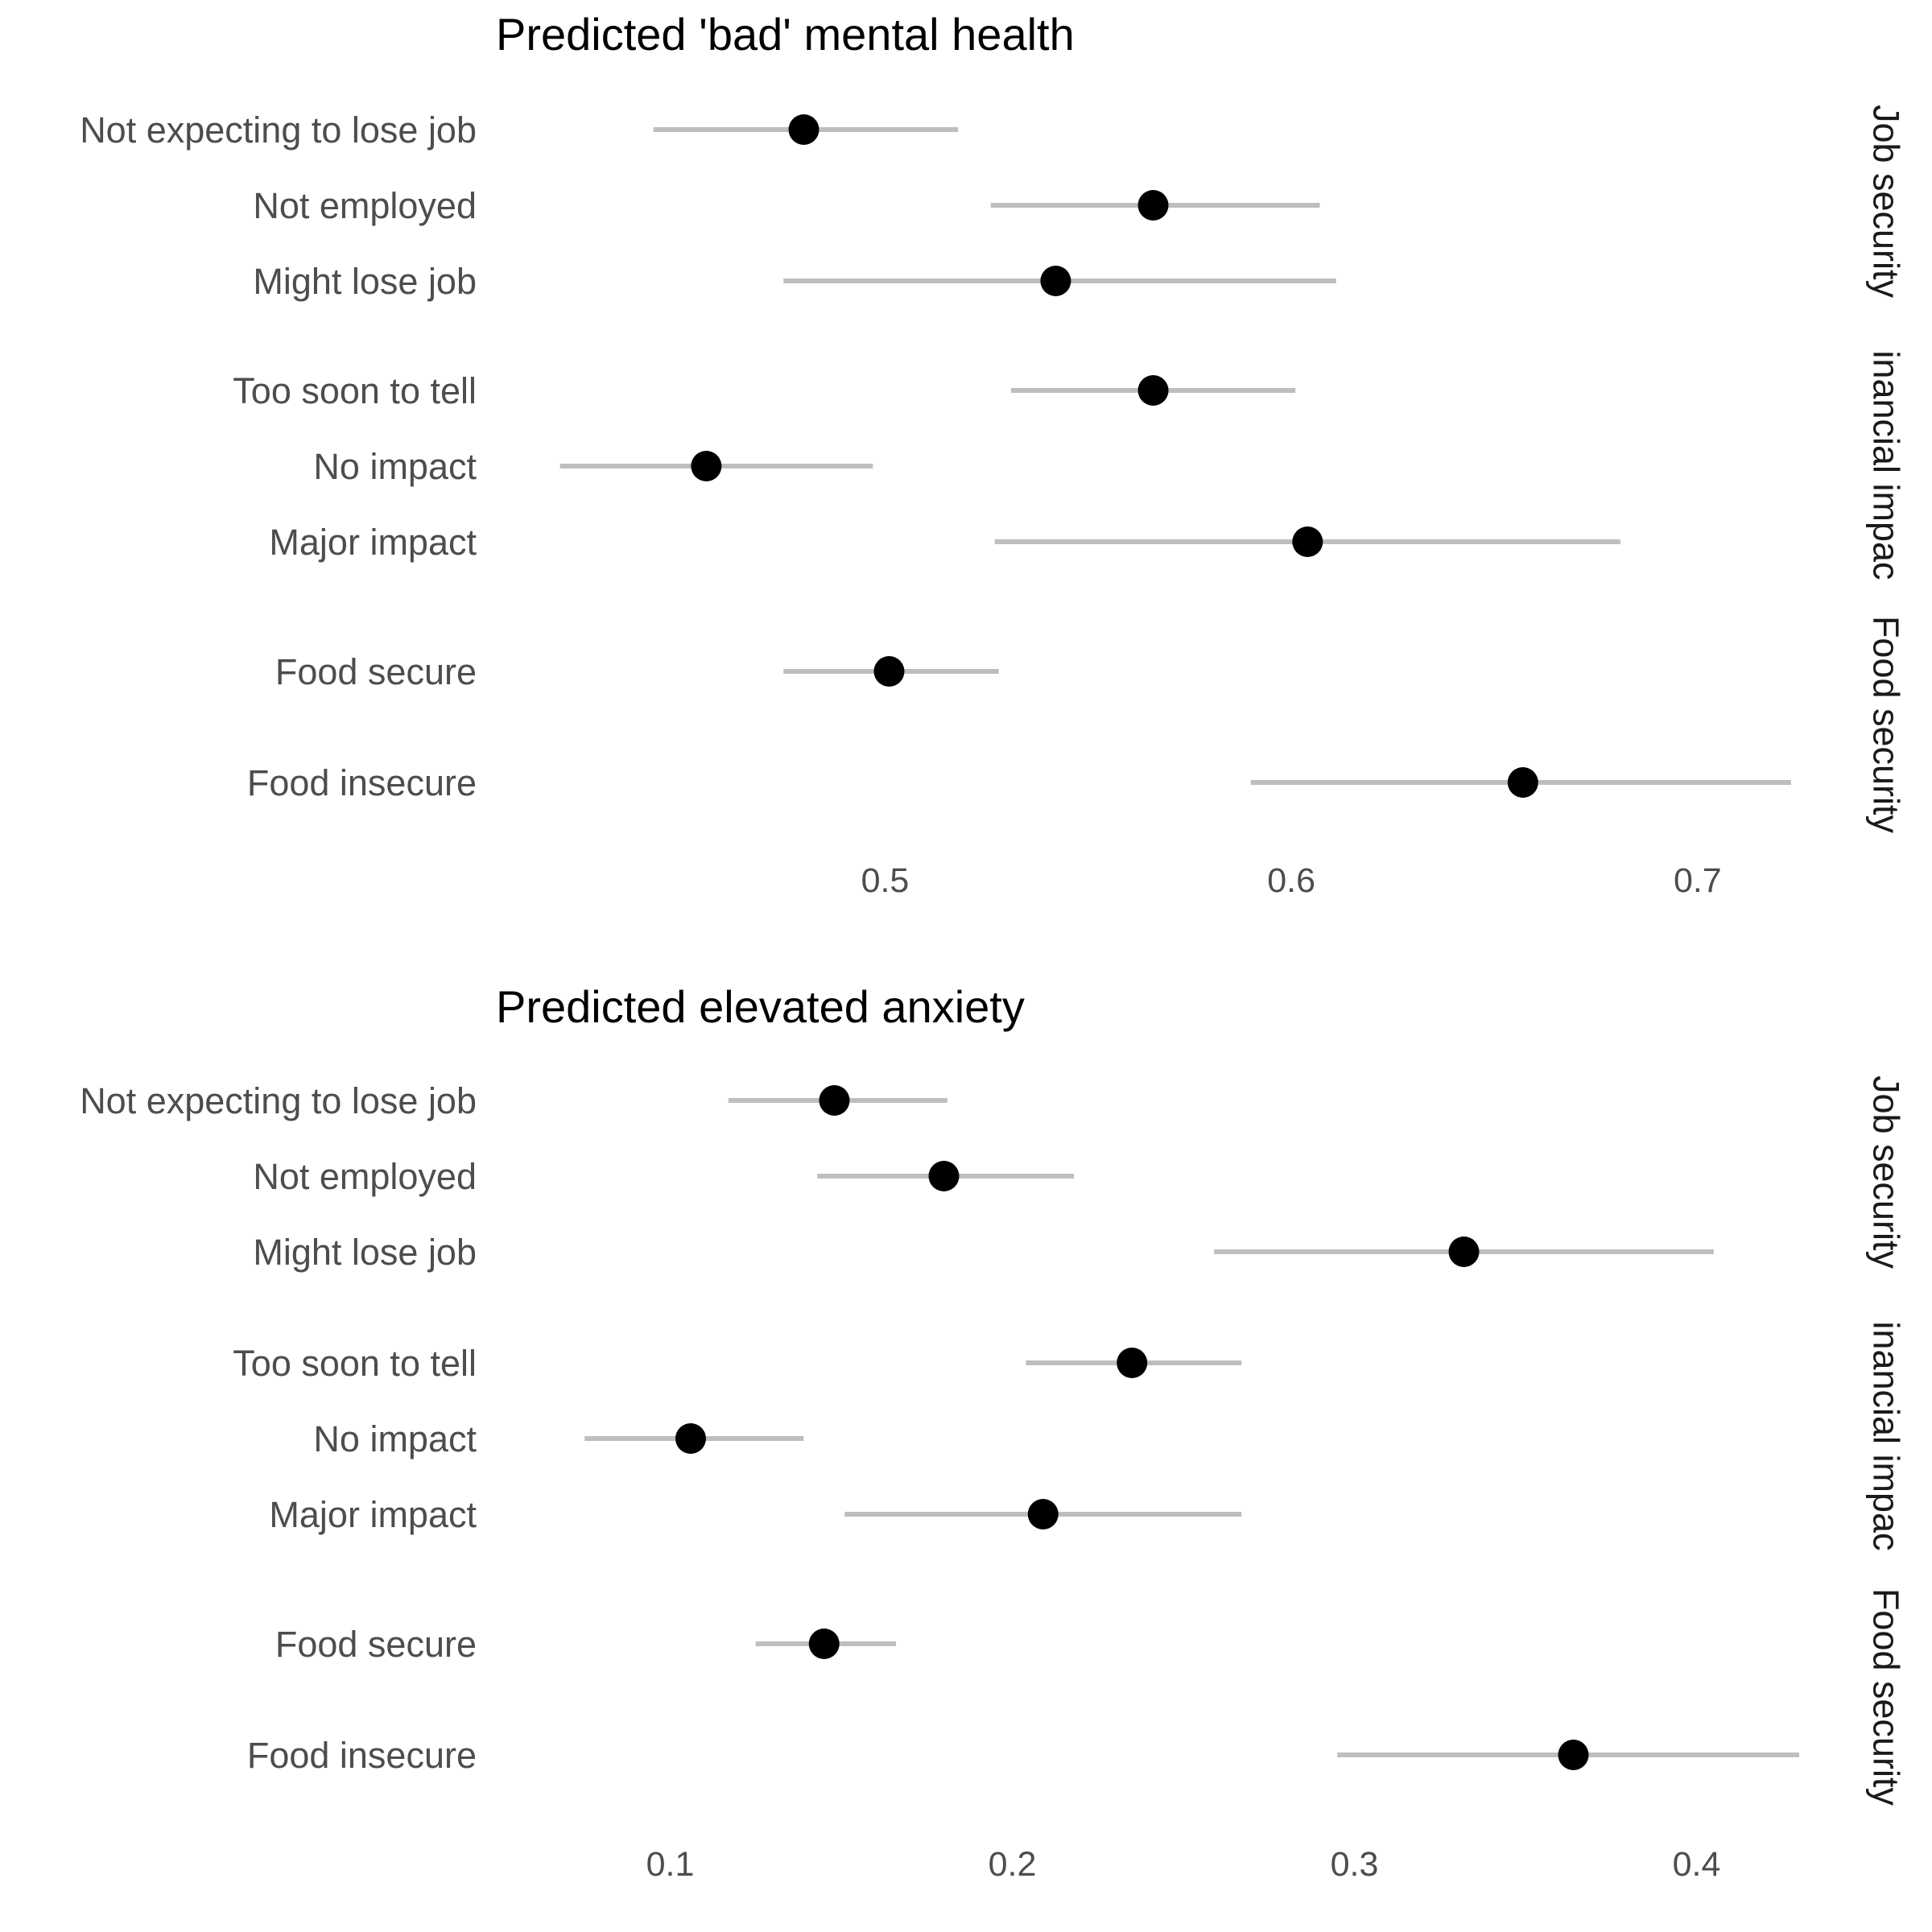 This screenshot has height=1932, width=1932. I want to click on chart-title: Predicted elevated anxiety, so click(760, 1007).